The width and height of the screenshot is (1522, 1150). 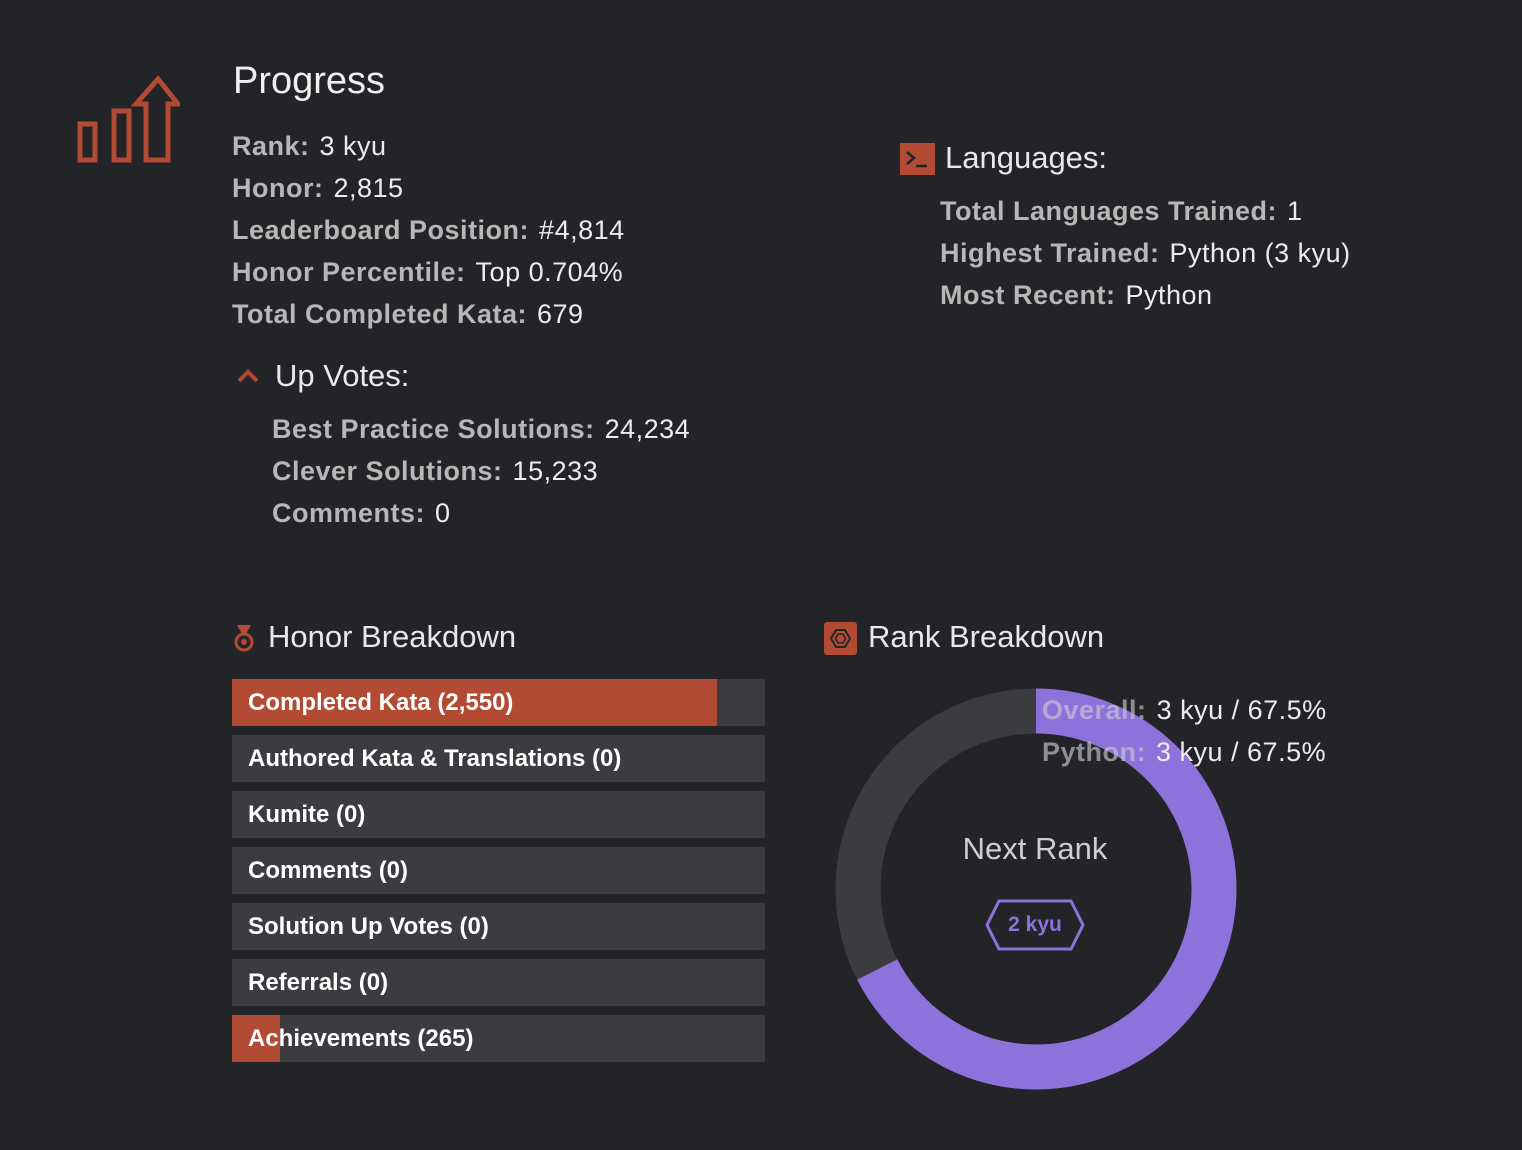 I want to click on languages-title: Languages:, so click(x=1026, y=157).